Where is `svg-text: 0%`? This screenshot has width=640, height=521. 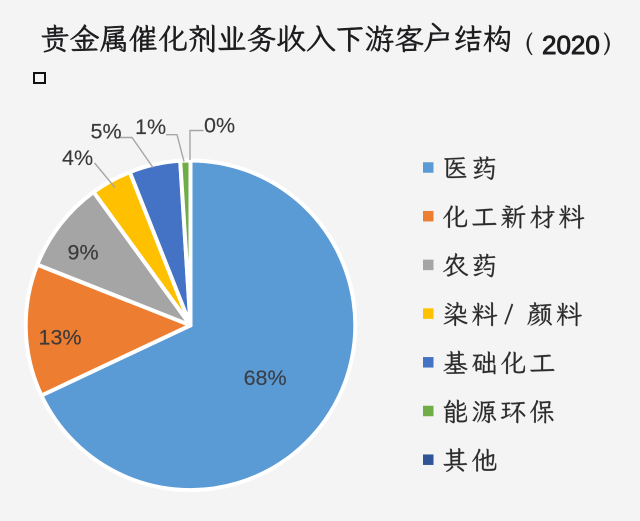
svg-text: 0% is located at coordinates (219, 126).